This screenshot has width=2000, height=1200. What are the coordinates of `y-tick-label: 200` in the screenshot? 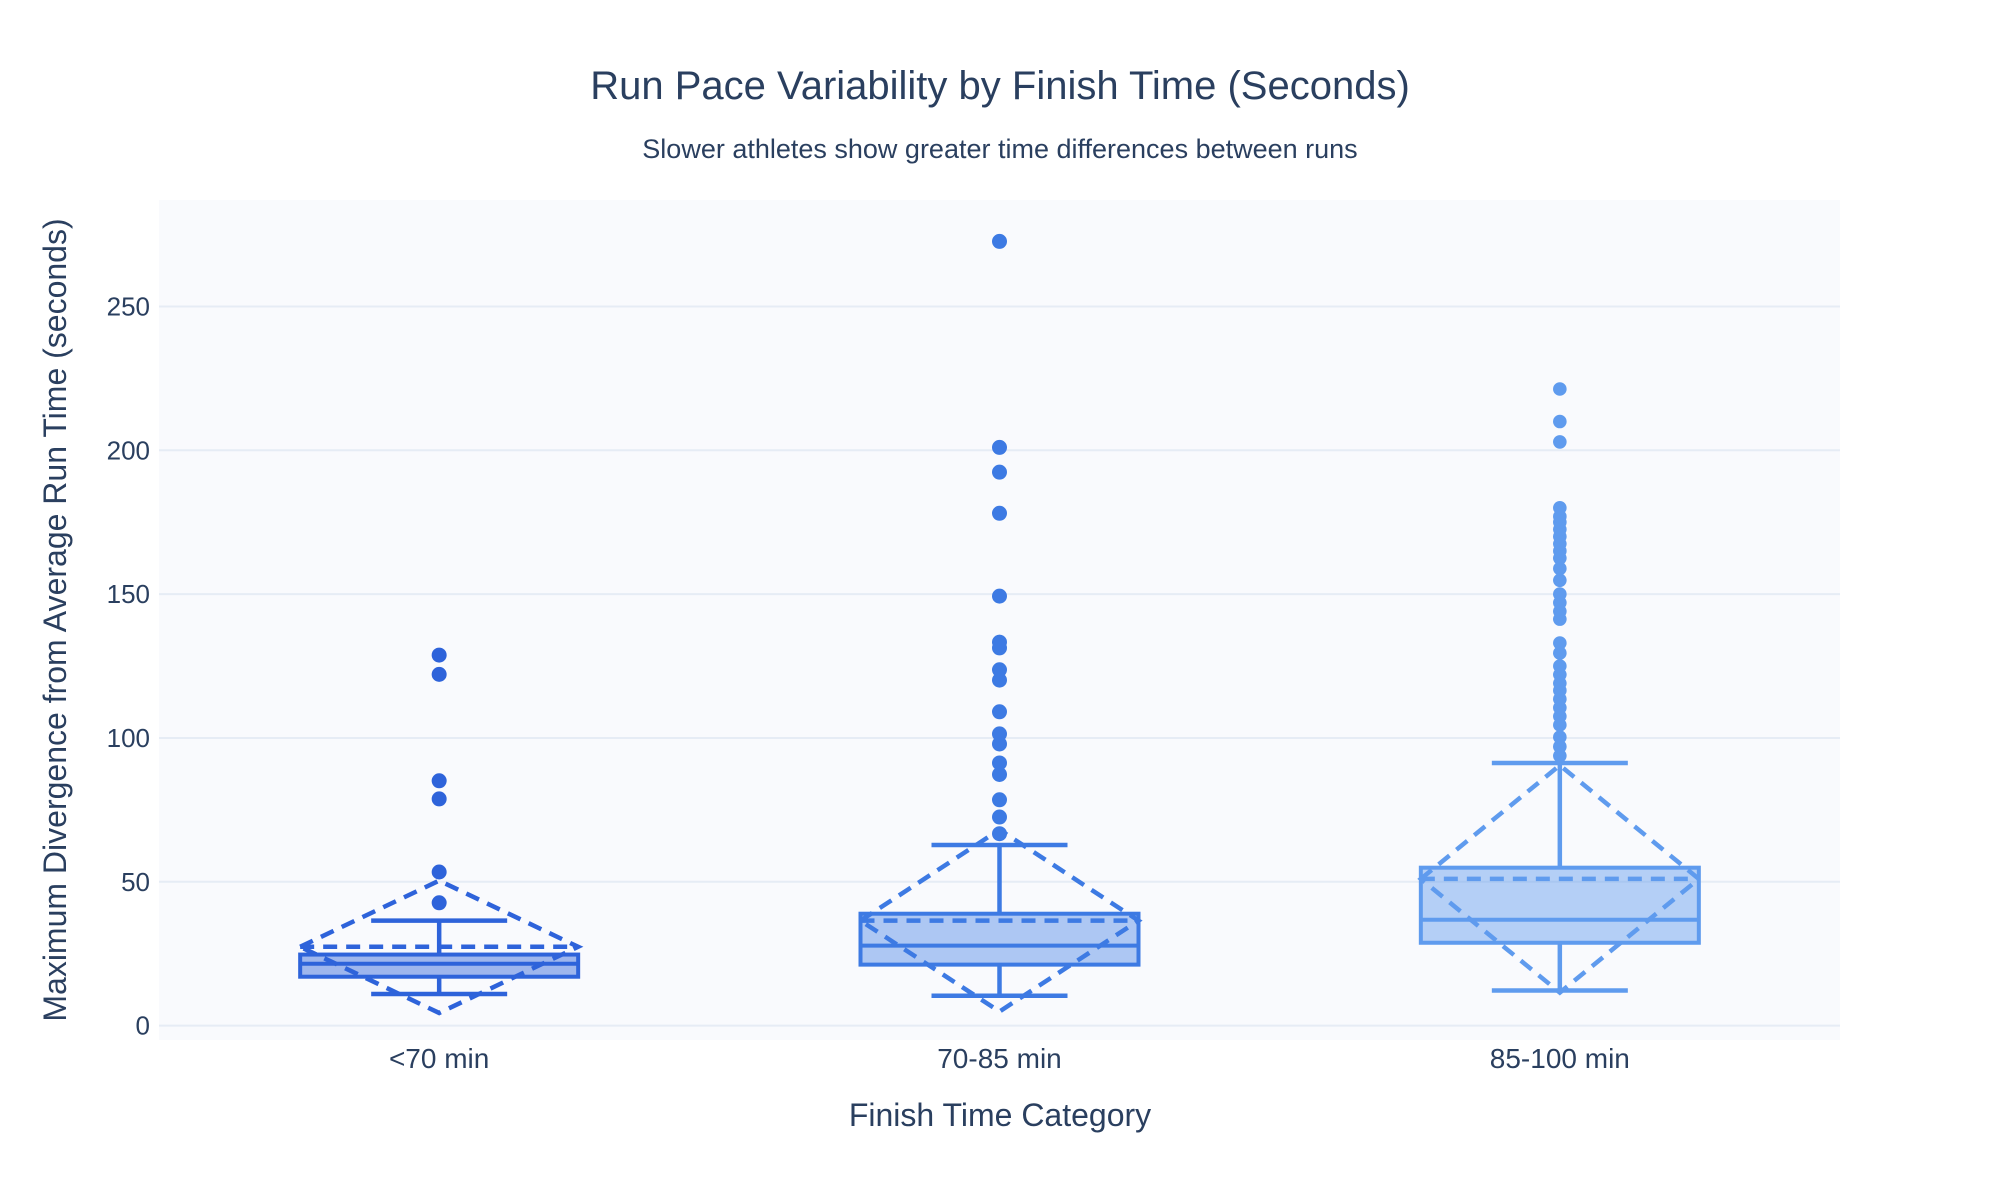 It's located at (128, 450).